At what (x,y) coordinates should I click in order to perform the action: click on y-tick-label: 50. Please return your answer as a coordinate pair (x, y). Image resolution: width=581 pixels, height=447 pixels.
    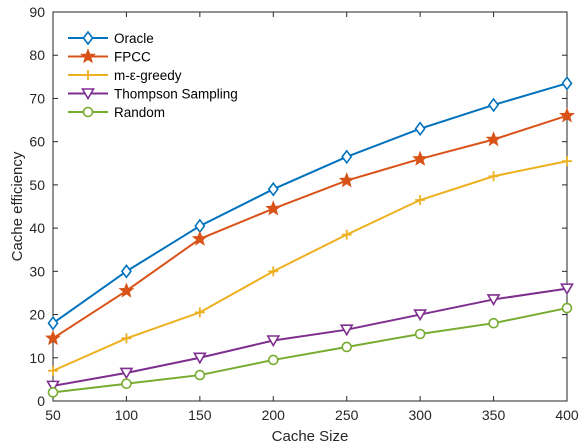
    Looking at the image, I should click on (37, 185).